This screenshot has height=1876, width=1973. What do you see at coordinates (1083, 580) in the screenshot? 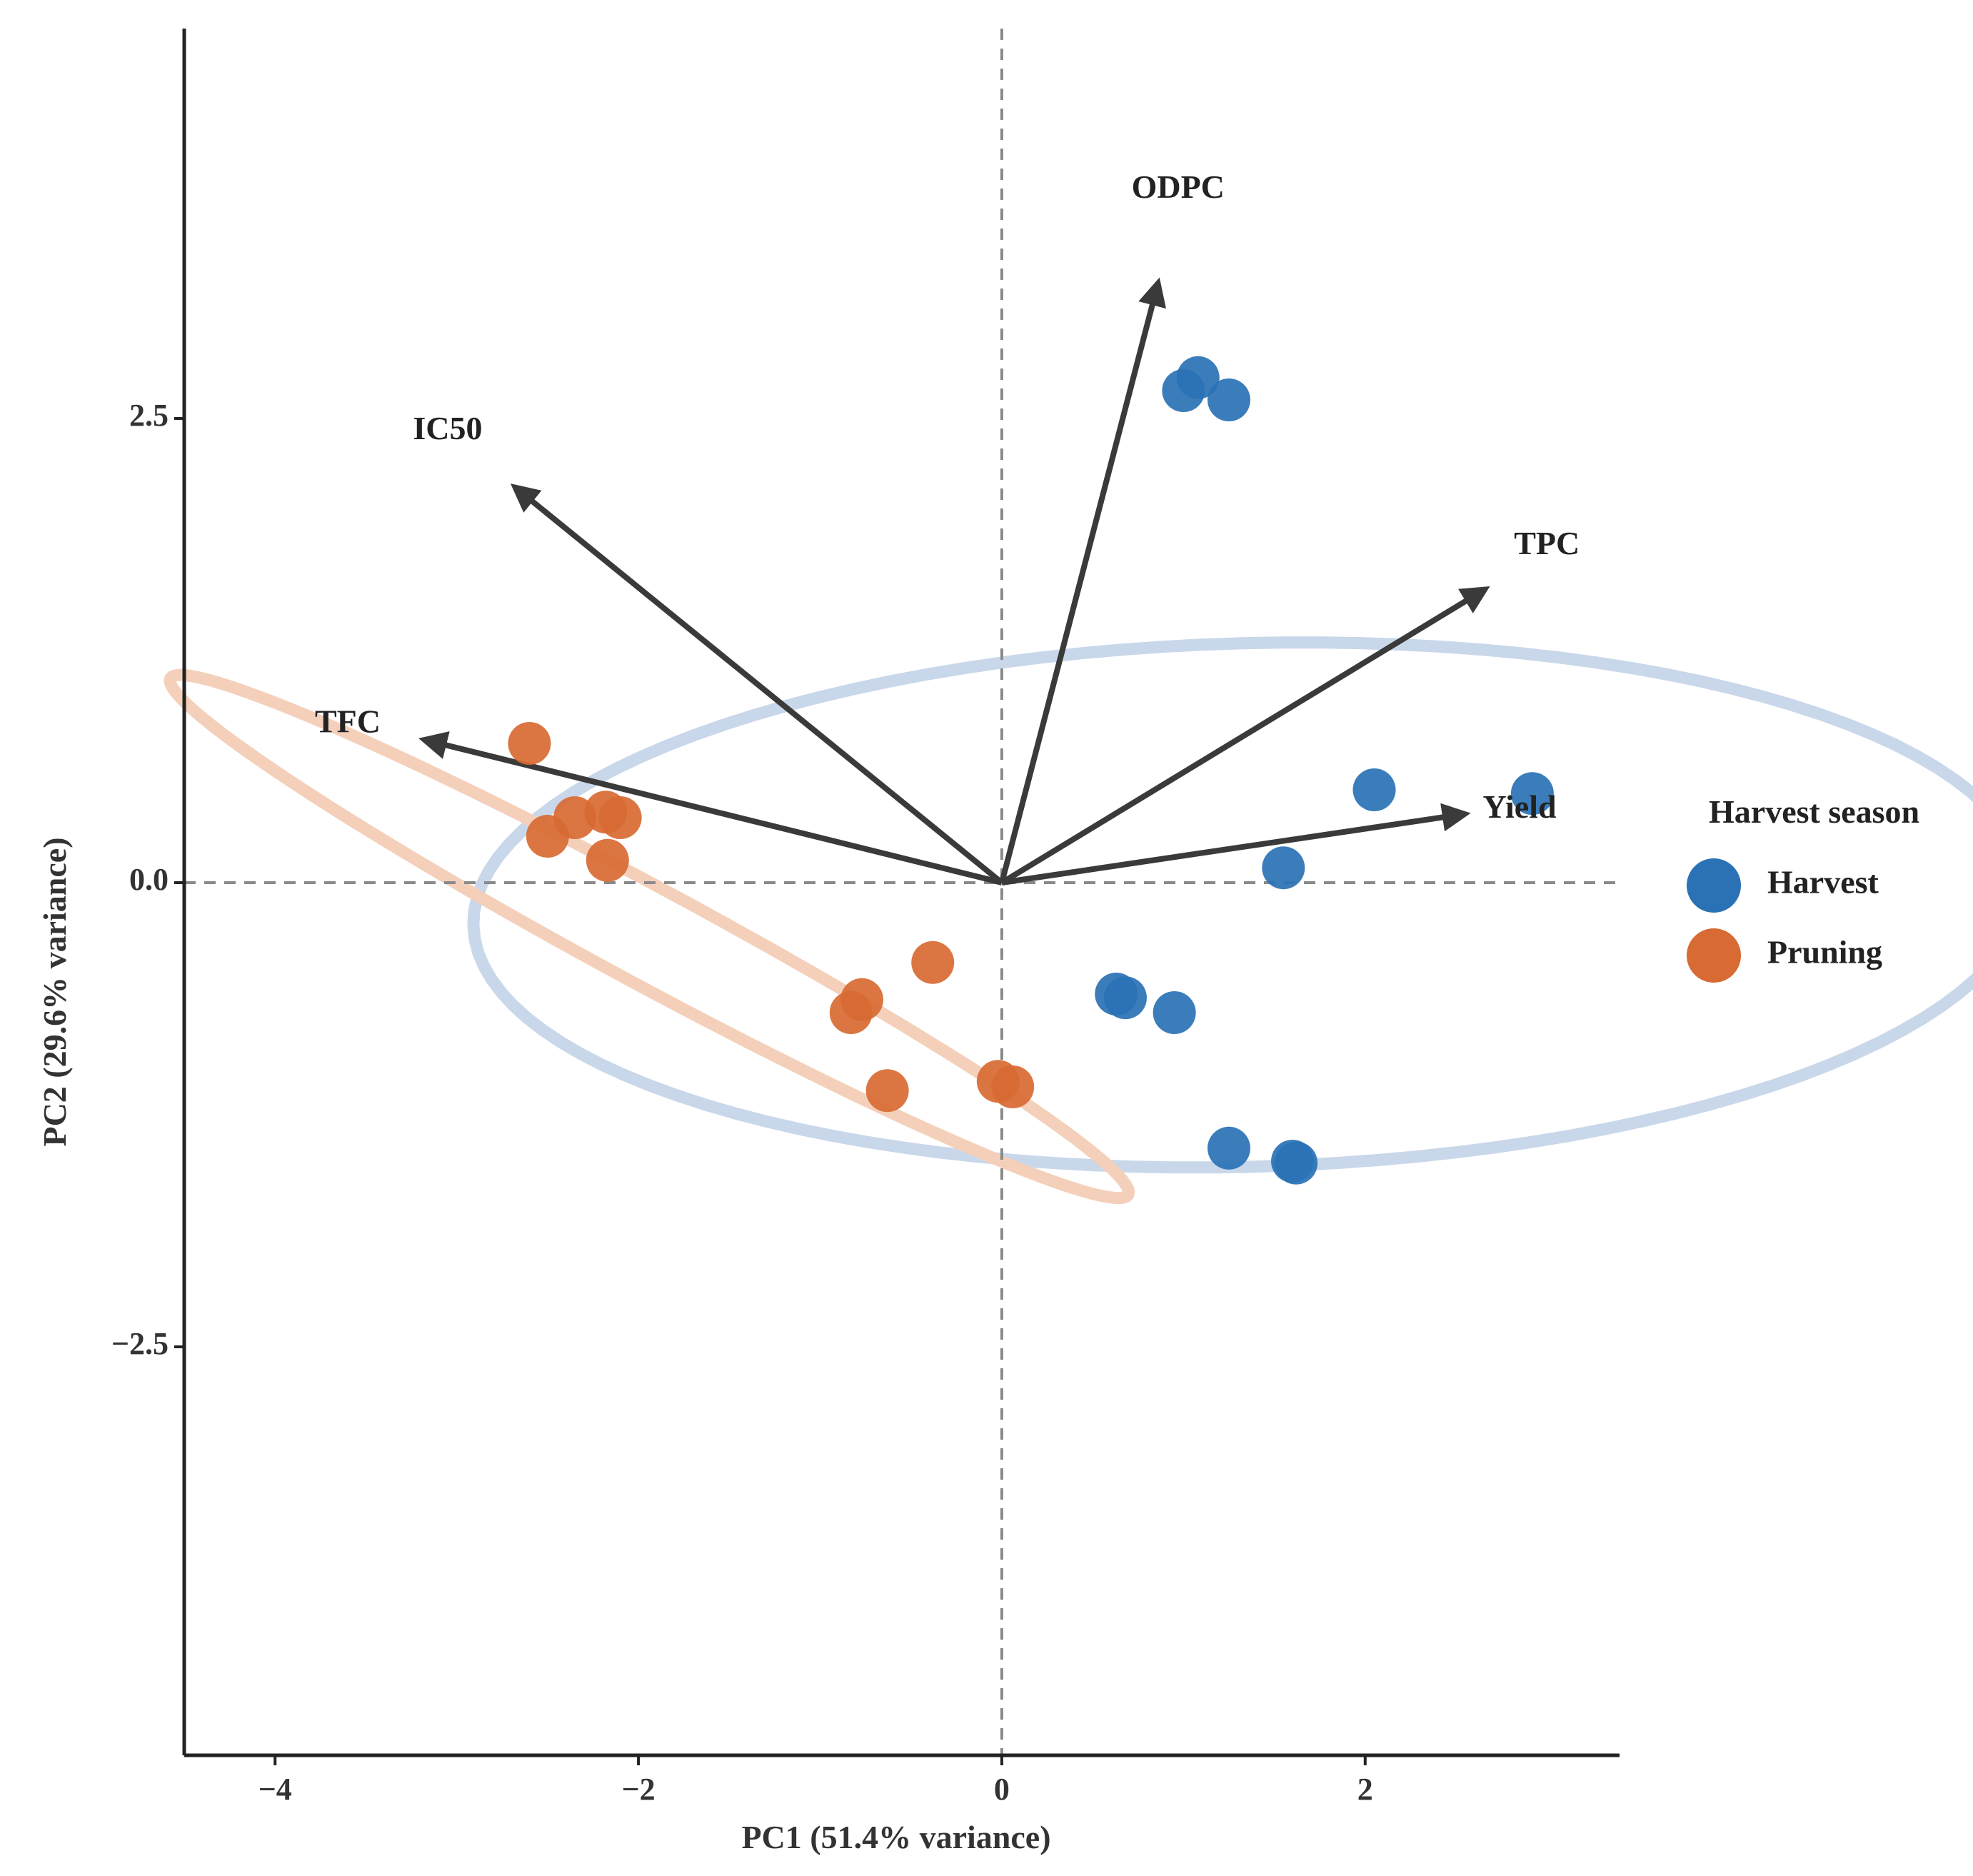
I see `vector-odpc` at bounding box center [1083, 580].